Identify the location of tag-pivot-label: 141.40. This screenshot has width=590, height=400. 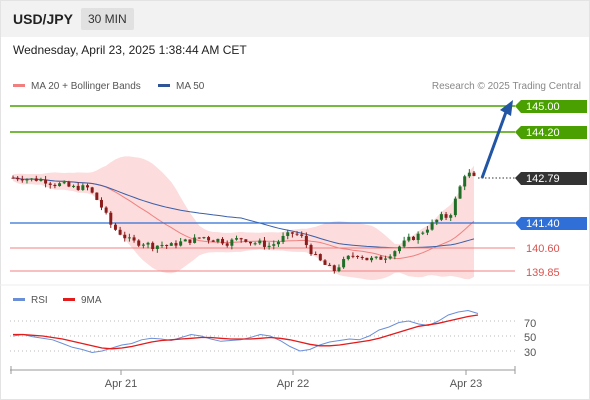
(543, 224).